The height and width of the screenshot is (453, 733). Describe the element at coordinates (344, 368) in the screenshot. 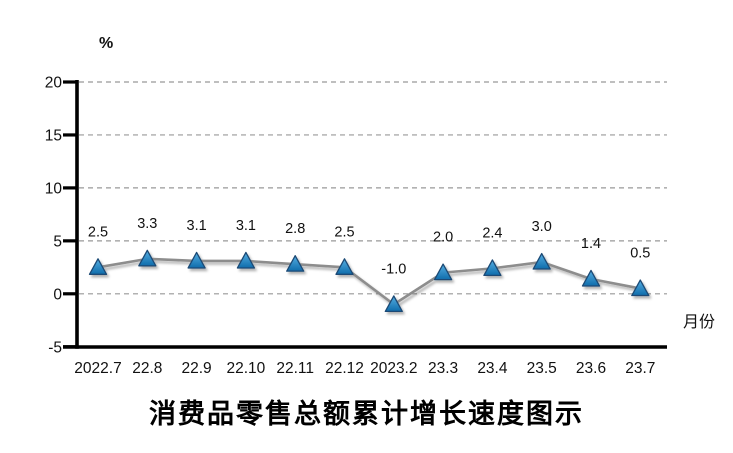

I see `x-tick-label: 22.12` at that location.